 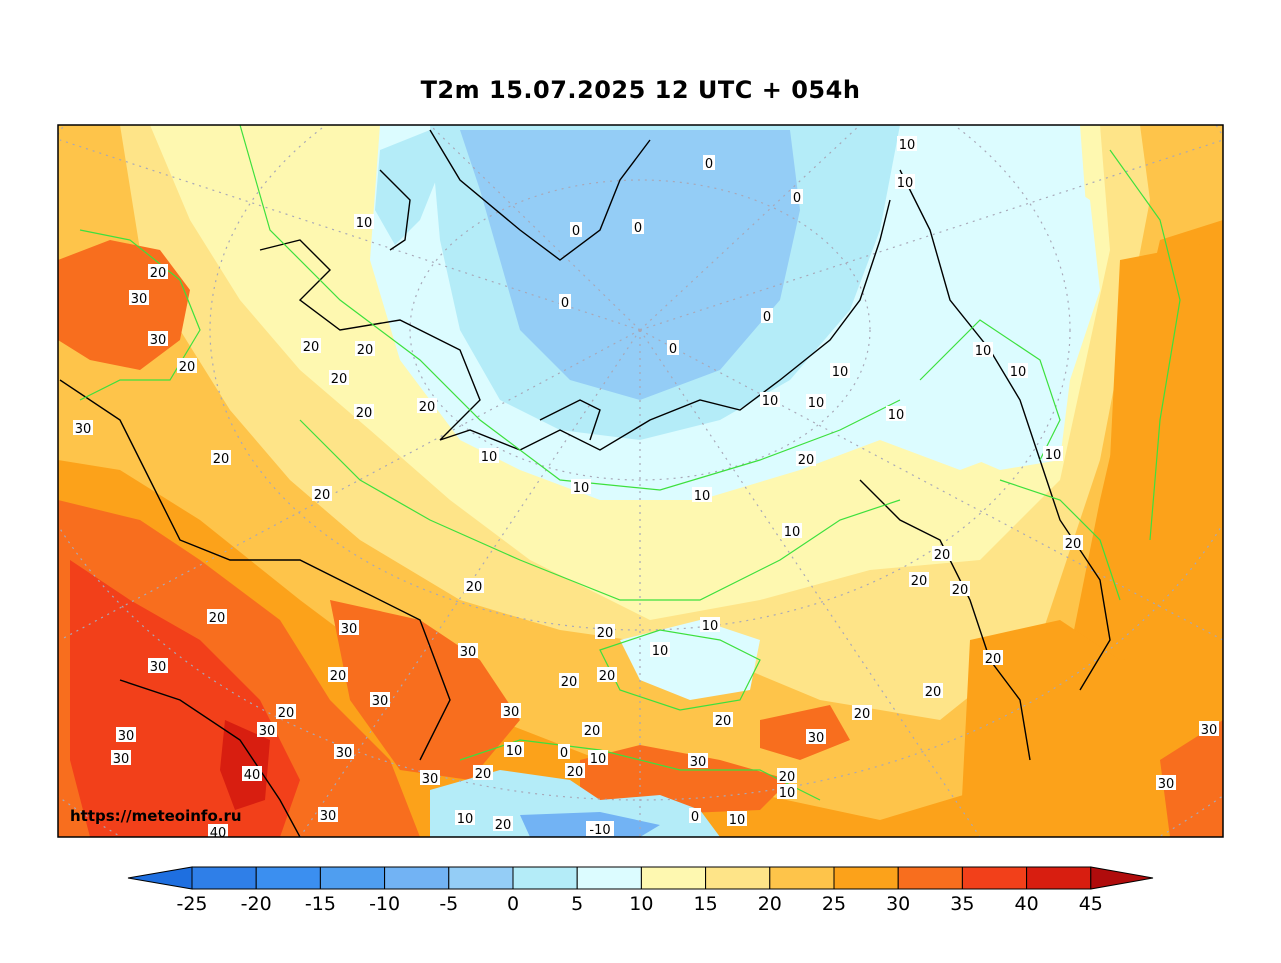 I want to click on colorbar-tick-label: 30, so click(x=898, y=904).